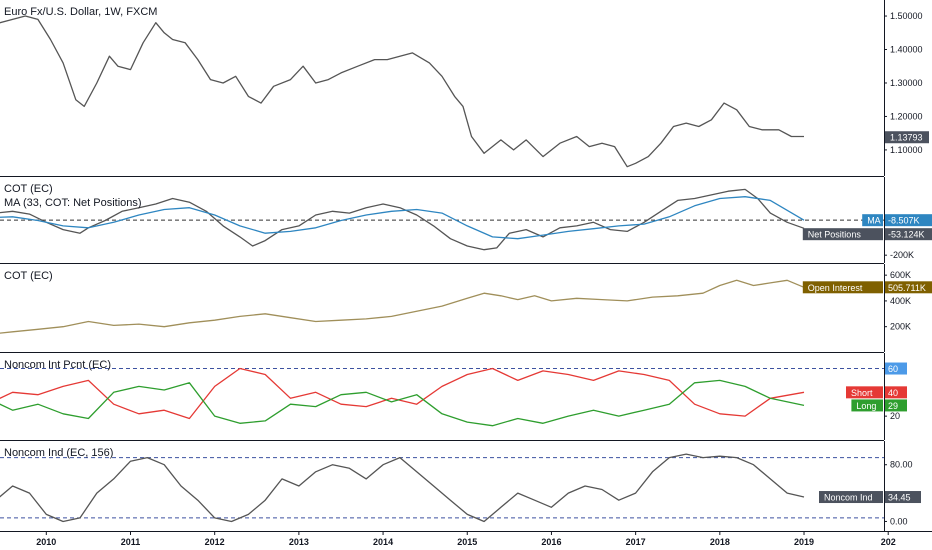 This screenshot has width=932, height=550. Describe the element at coordinates (402, 403) in the screenshot. I see `series-line-long` at that location.